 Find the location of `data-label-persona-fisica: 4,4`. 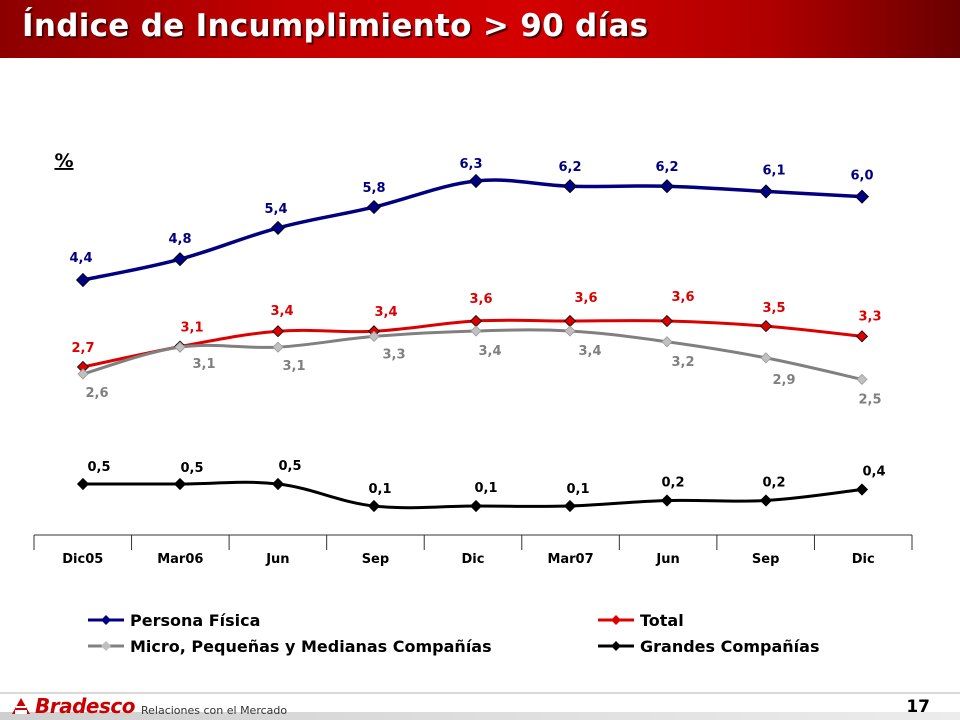

data-label-persona-fisica: 4,4 is located at coordinates (80, 258).